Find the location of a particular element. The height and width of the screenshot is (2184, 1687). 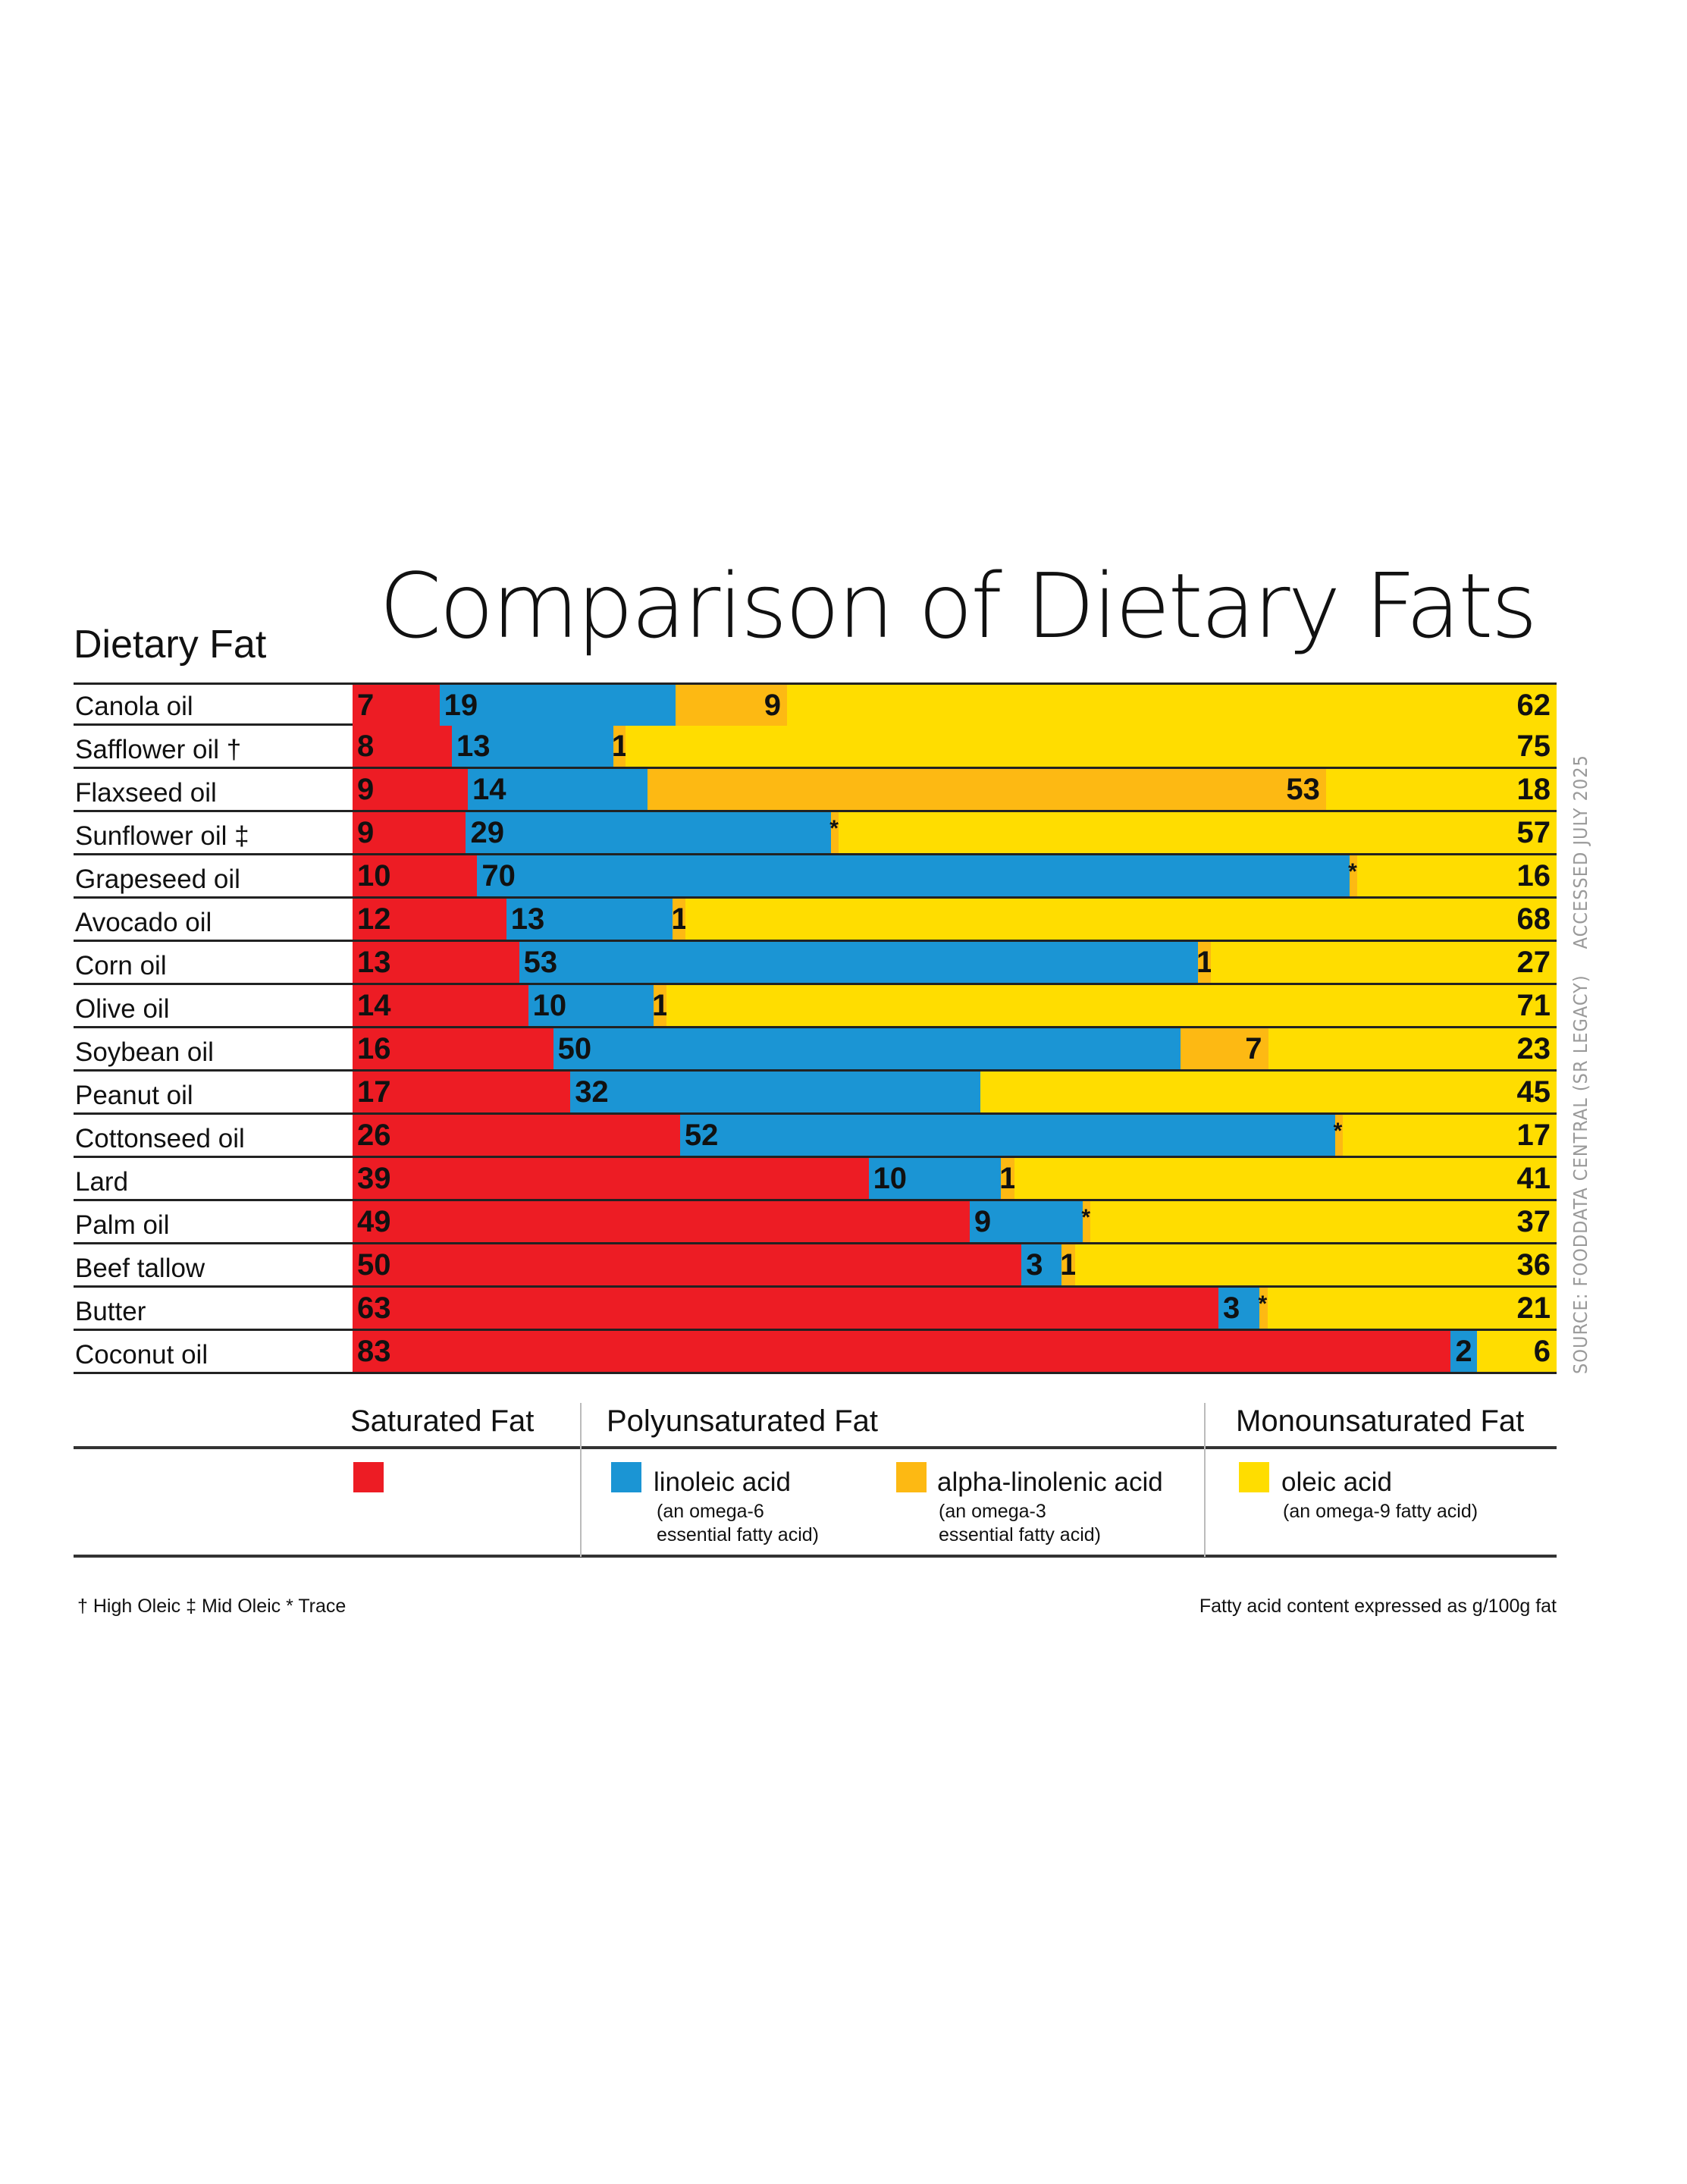

stacked-bar: 9 14 53 18 is located at coordinates (955, 789).